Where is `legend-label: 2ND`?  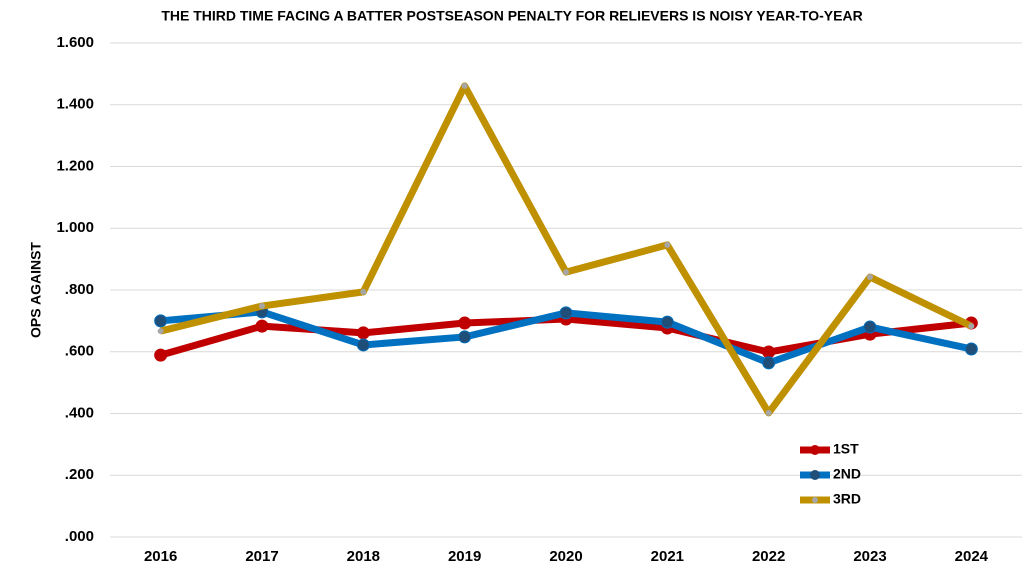 legend-label: 2ND is located at coordinates (847, 474).